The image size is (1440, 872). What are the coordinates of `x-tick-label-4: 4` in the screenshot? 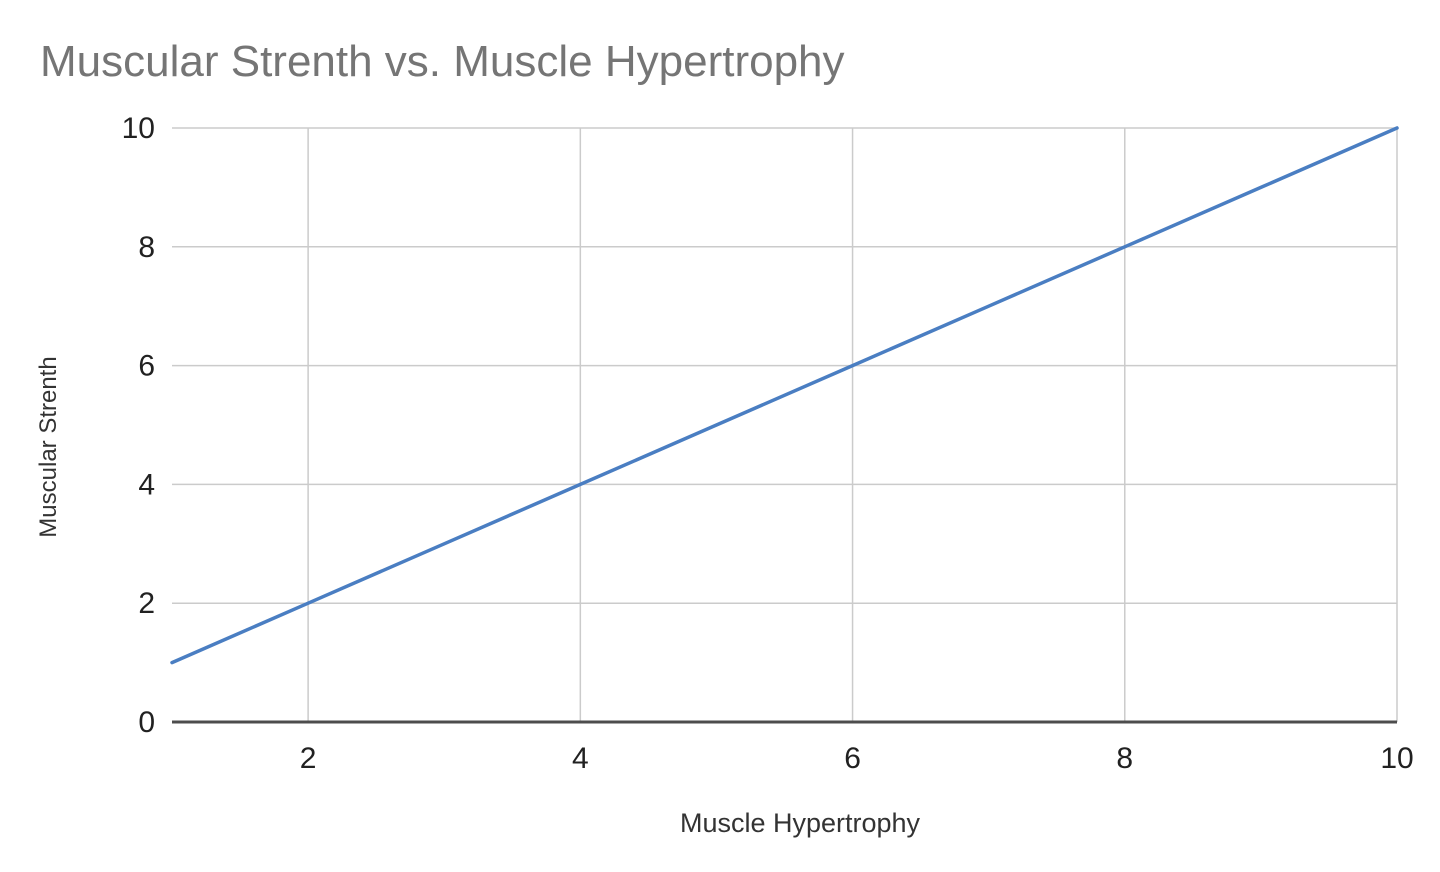 It's located at (580, 758).